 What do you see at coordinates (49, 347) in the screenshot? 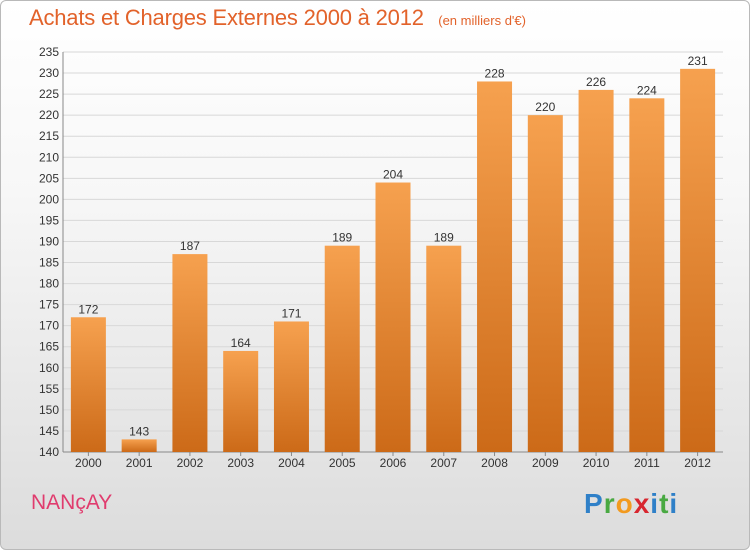
I see `y-tick-label: 165` at bounding box center [49, 347].